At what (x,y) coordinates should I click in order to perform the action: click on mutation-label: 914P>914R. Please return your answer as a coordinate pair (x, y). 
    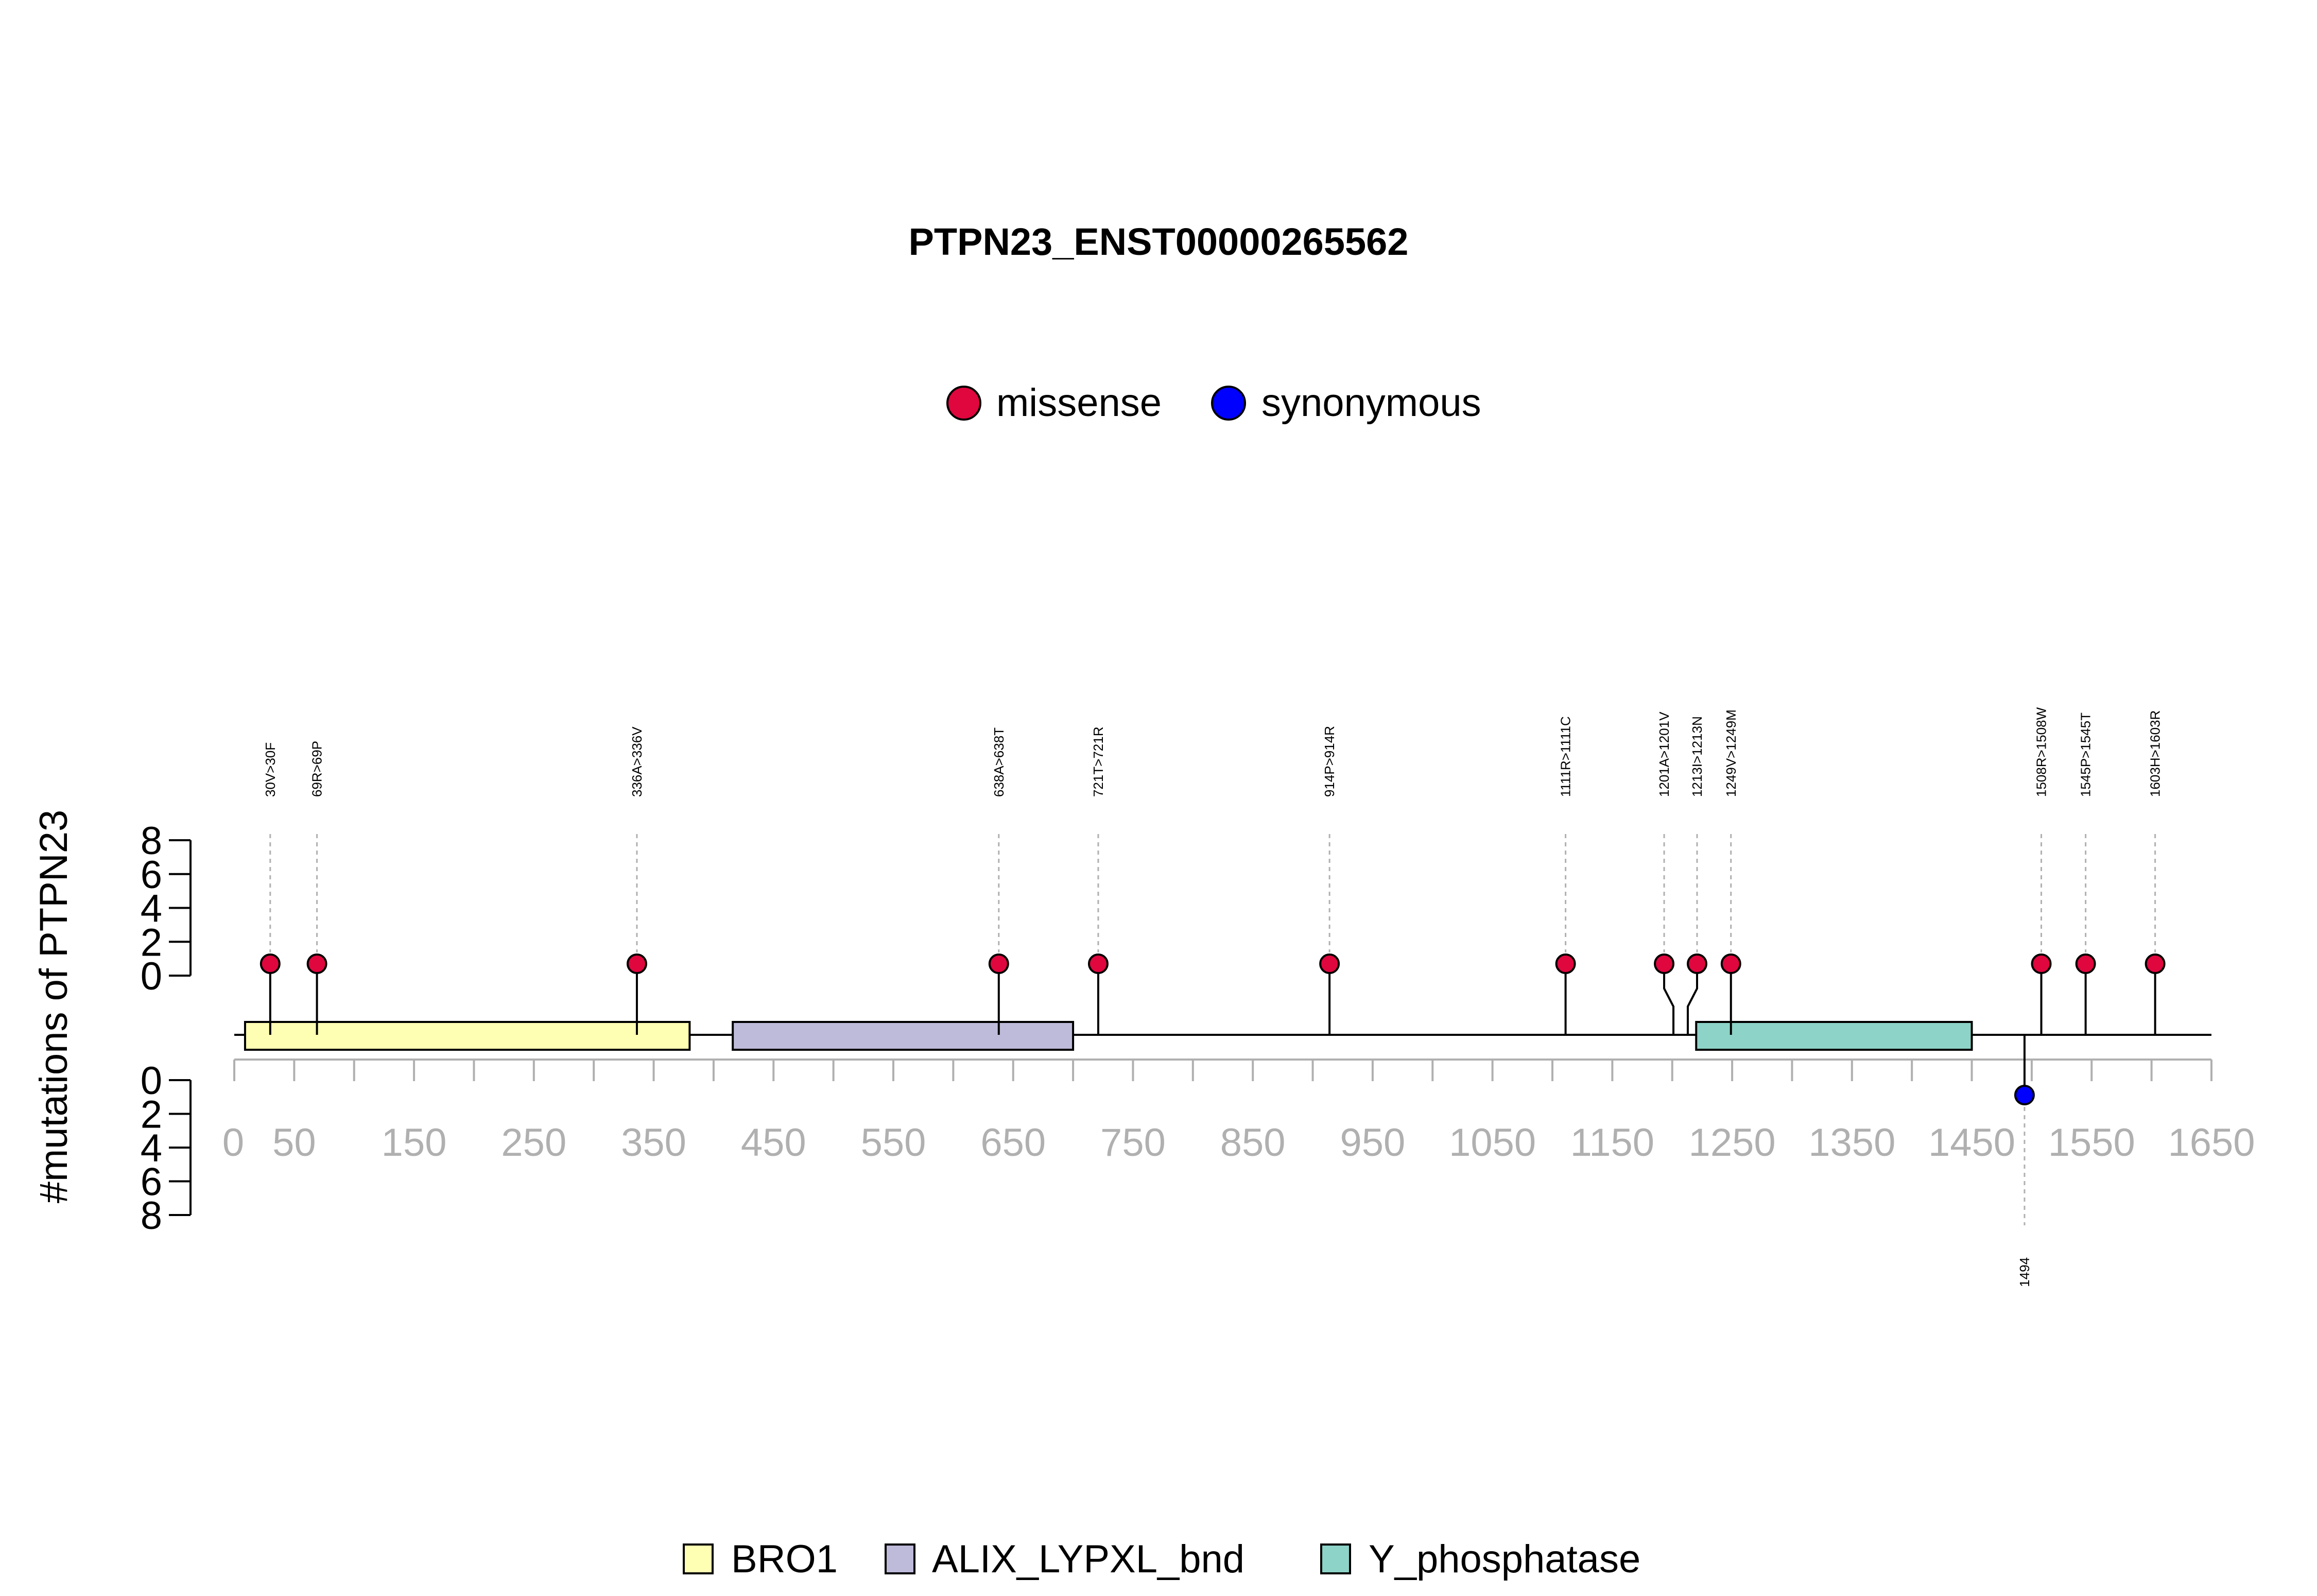
    Looking at the image, I should click on (1329, 761).